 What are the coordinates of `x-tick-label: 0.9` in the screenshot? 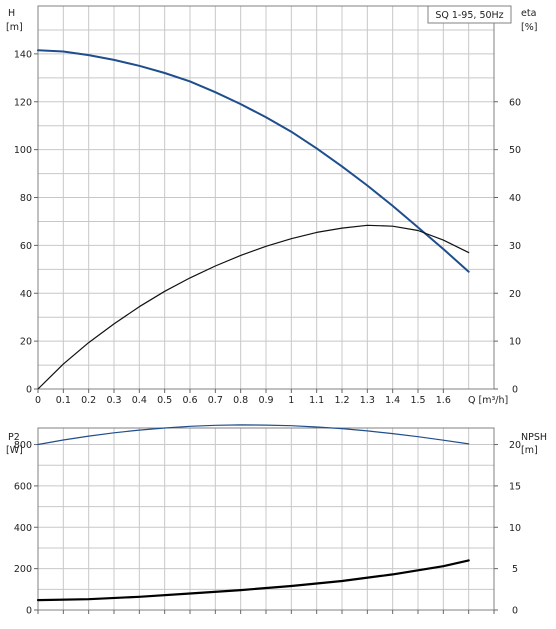 It's located at (265, 400).